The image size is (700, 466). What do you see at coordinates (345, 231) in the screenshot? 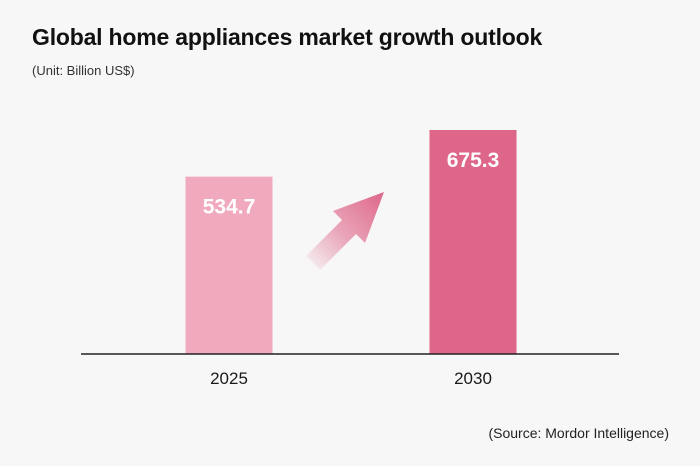
I see `growth-arrow-icon` at bounding box center [345, 231].